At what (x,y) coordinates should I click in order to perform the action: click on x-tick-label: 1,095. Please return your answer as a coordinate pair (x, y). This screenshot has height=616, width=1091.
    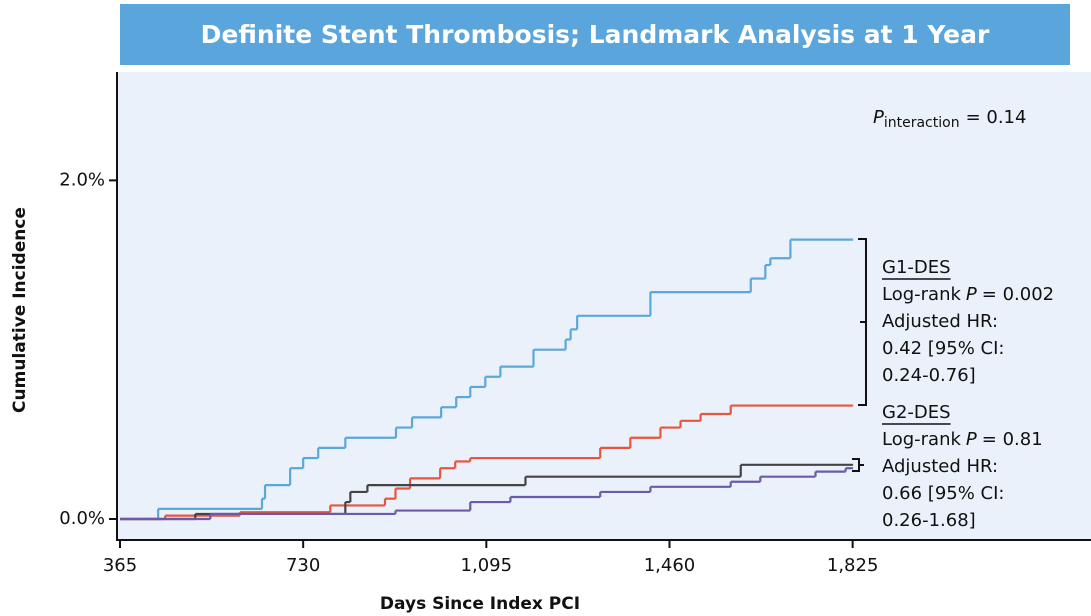
    Looking at the image, I should click on (487, 565).